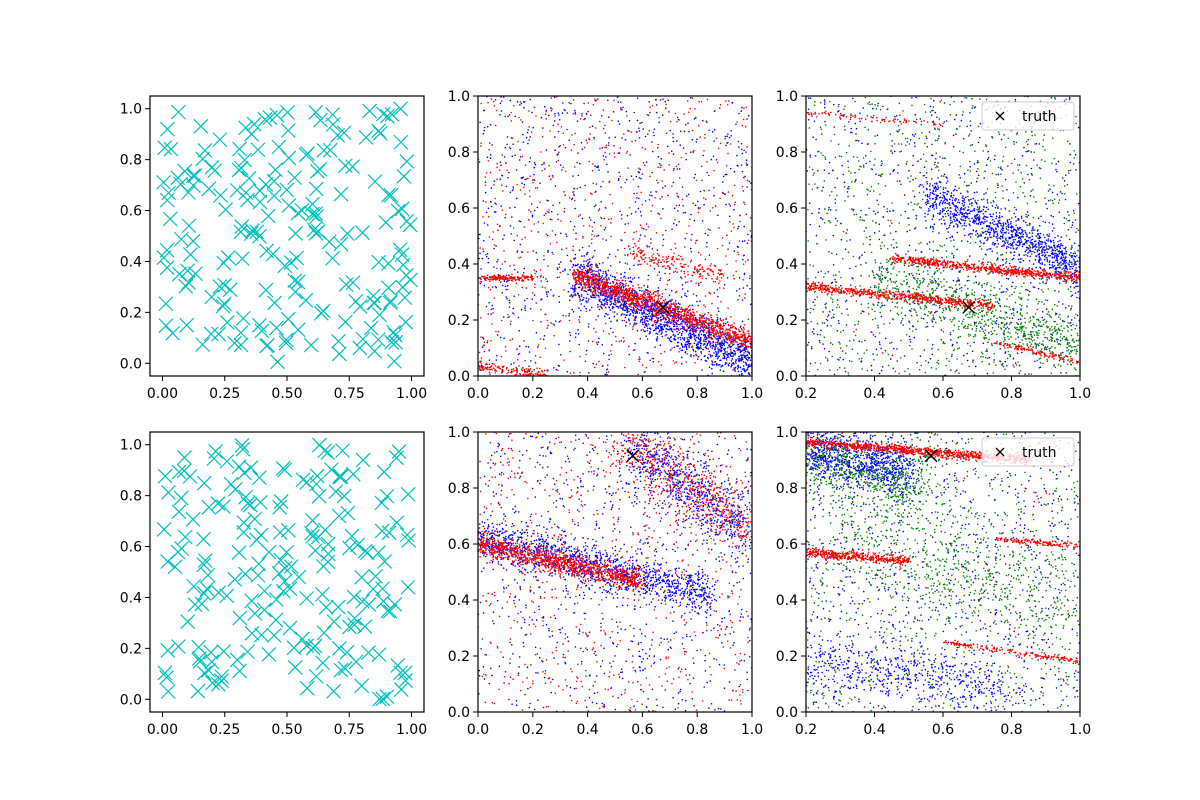 The height and width of the screenshot is (800, 1200). What do you see at coordinates (1028, 452) in the screenshot?
I see `legend: truth` at bounding box center [1028, 452].